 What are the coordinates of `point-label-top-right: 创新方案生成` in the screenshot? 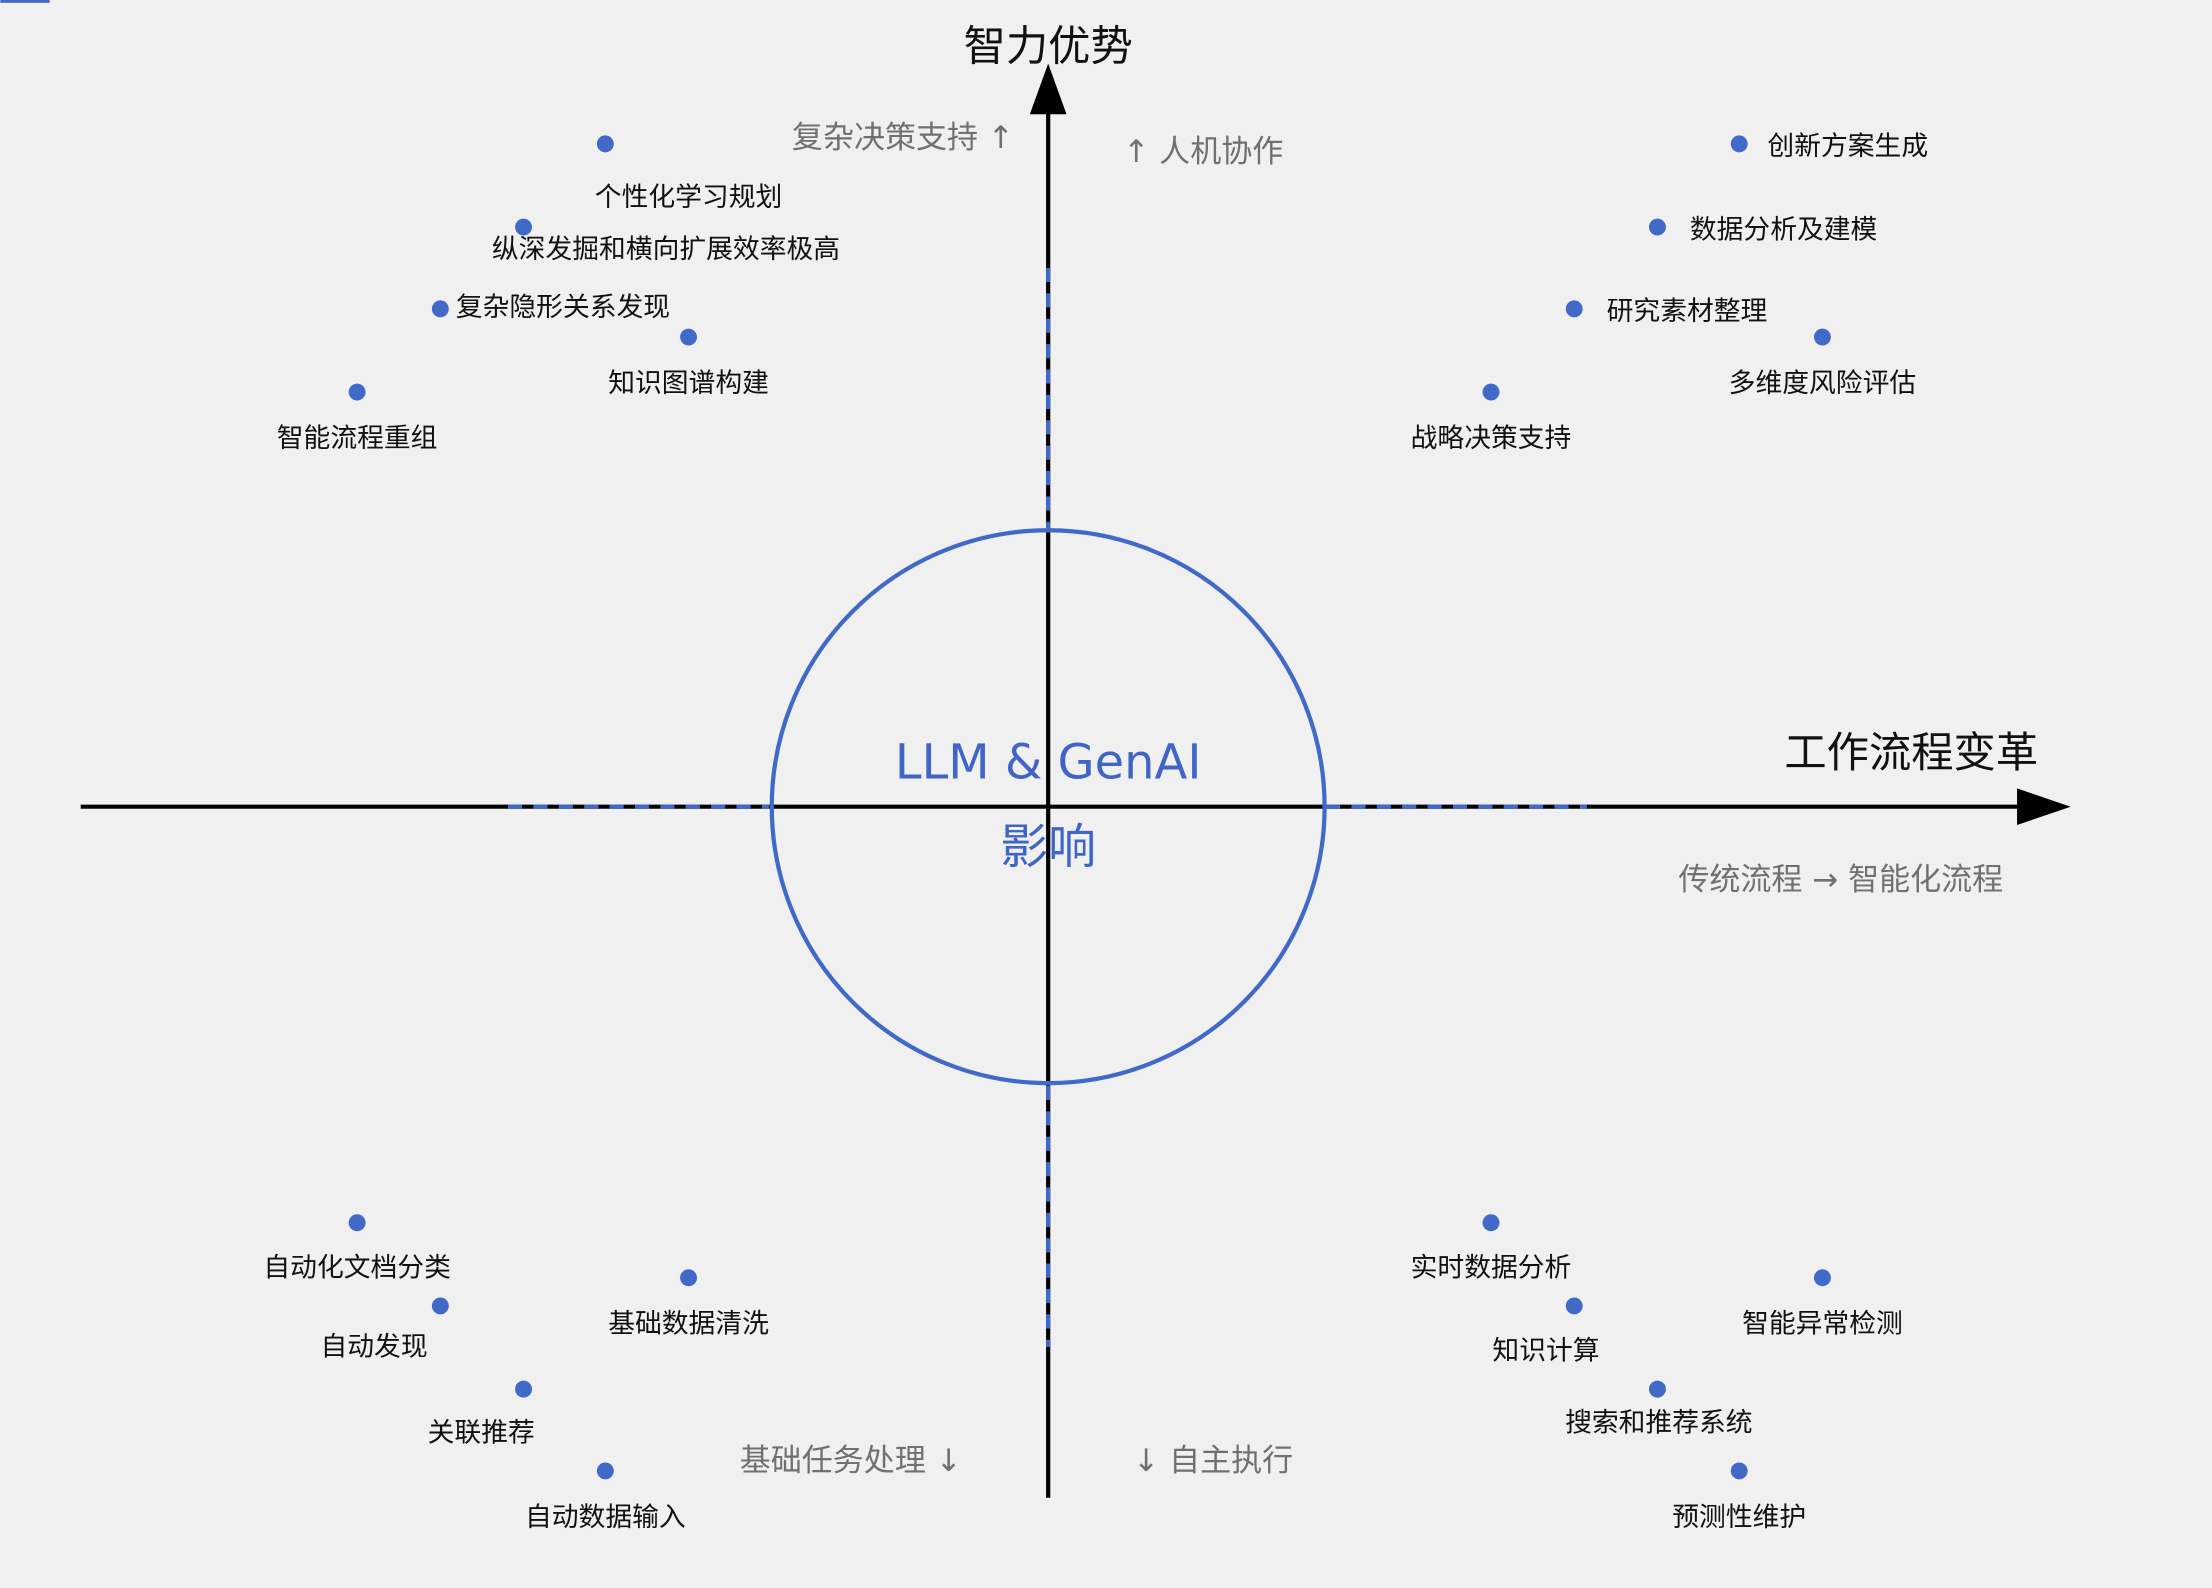 It's located at (1847, 146).